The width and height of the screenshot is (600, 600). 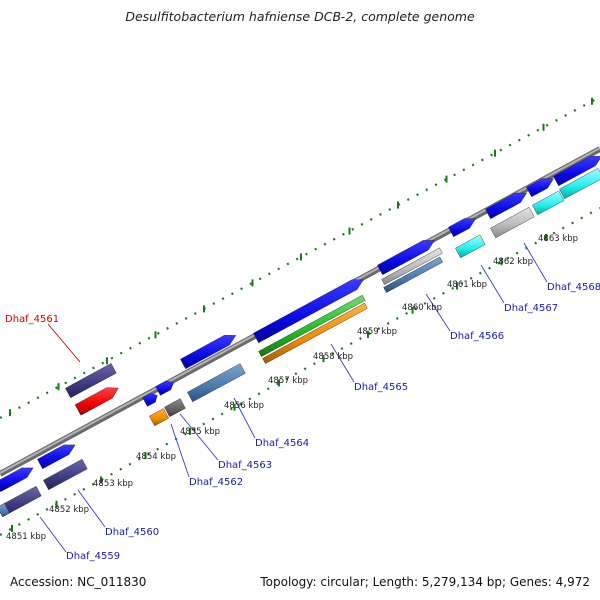 What do you see at coordinates (282, 443) in the screenshot?
I see `gene-label-dhaf-4564: Dhaf_4564` at bounding box center [282, 443].